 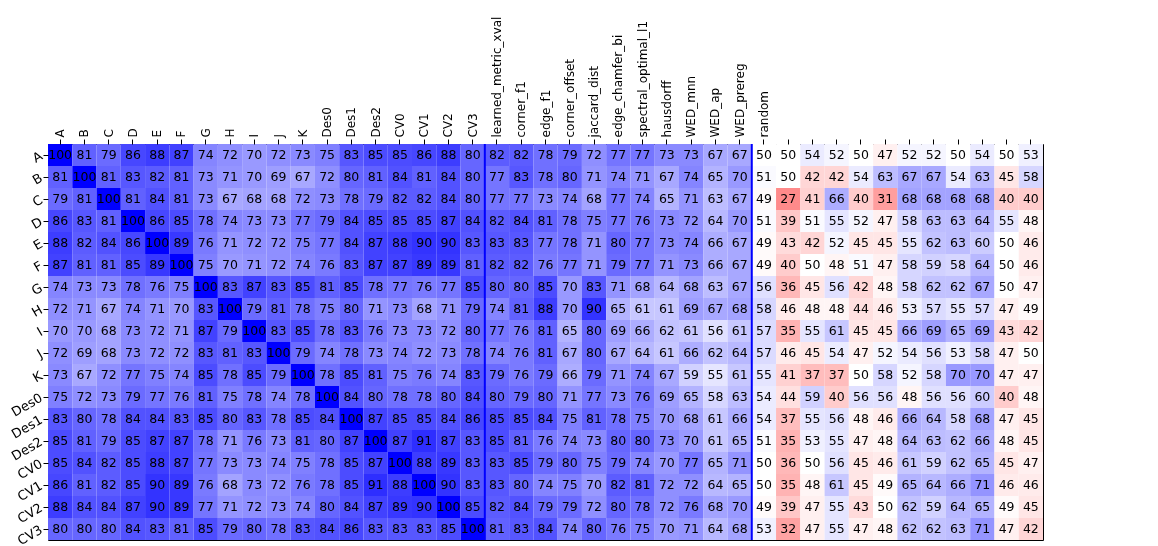 What do you see at coordinates (666, 108) in the screenshot?
I see `x-tick-label: hausdorff` at bounding box center [666, 108].